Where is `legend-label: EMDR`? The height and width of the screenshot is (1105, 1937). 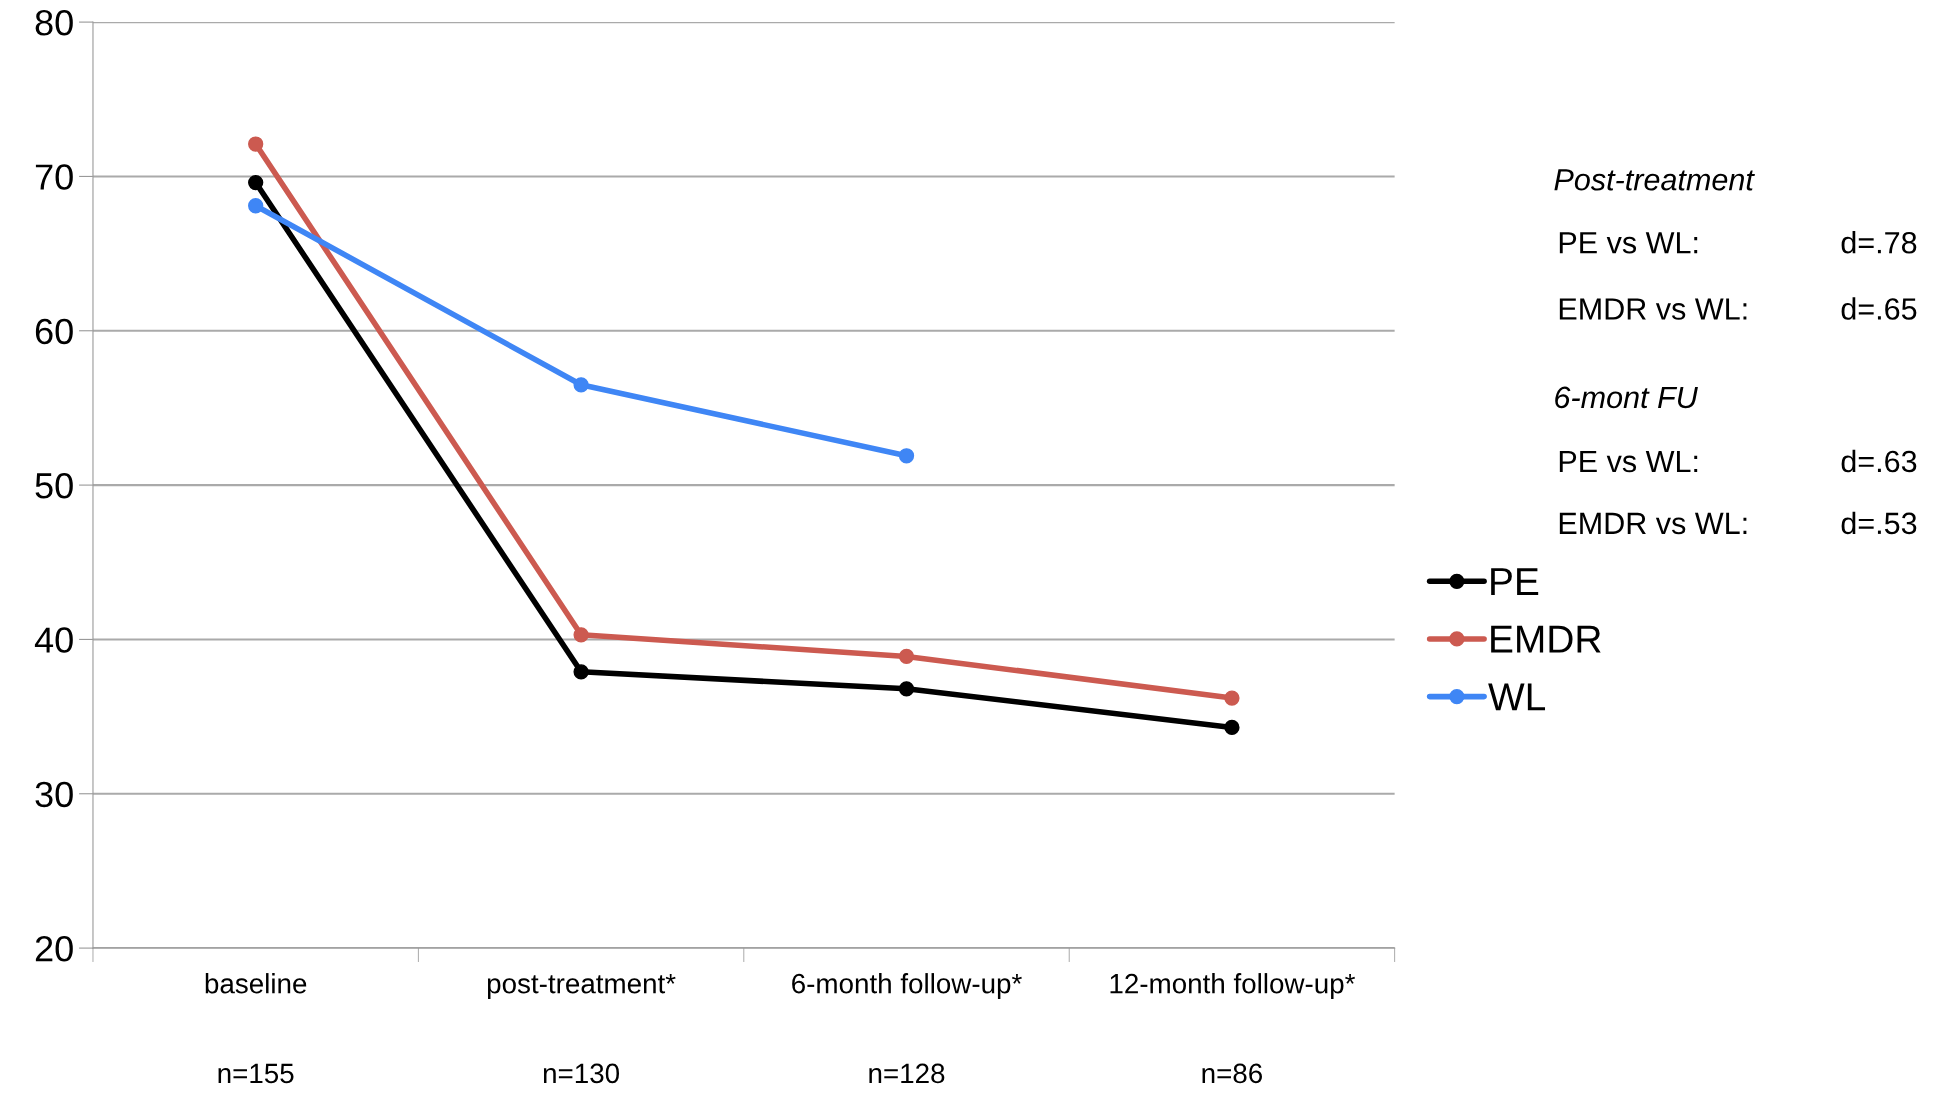 legend-label: EMDR is located at coordinates (1546, 639).